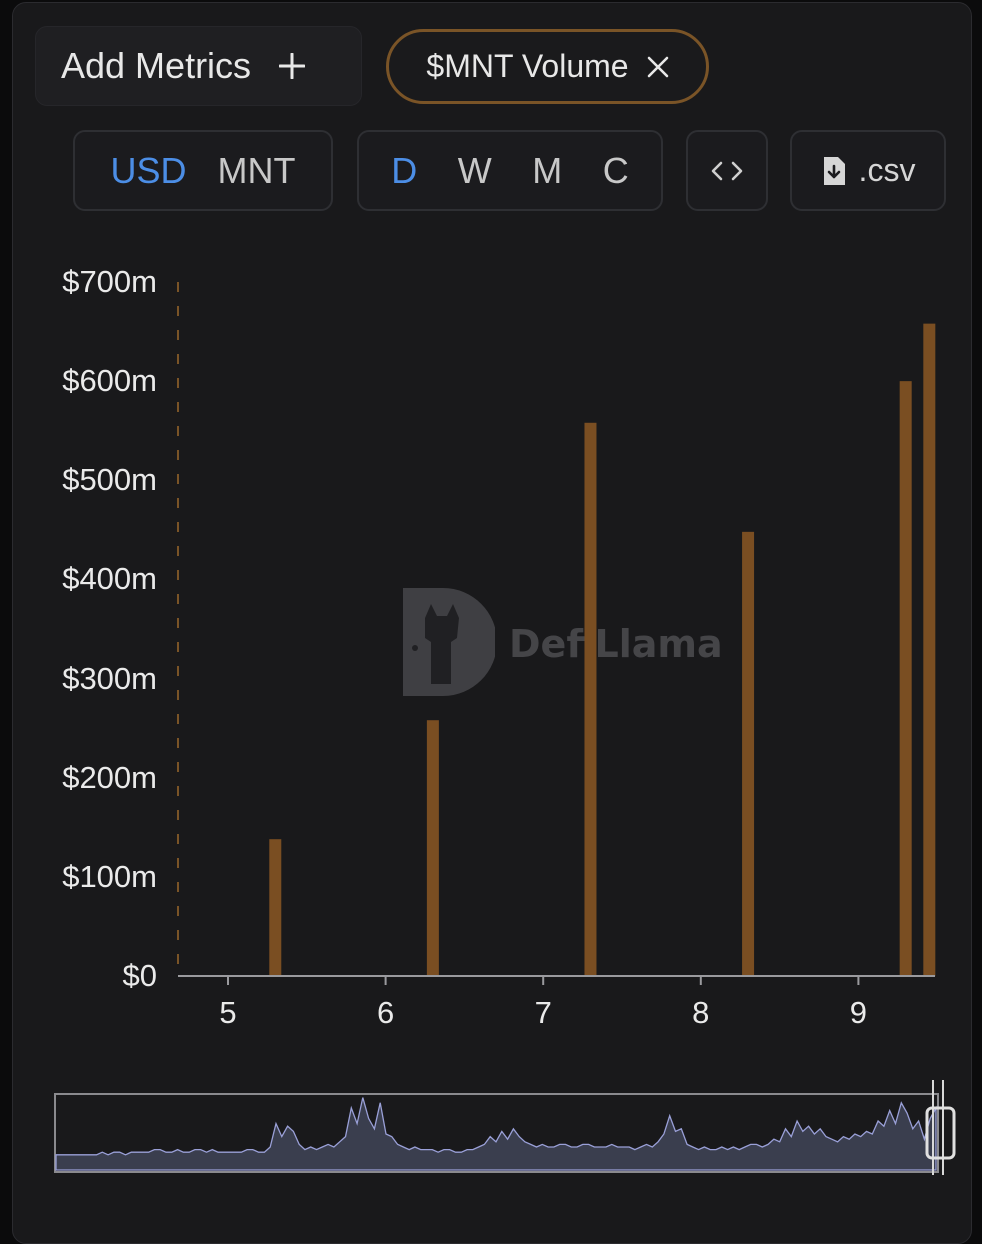 The height and width of the screenshot is (1244, 982). What do you see at coordinates (543, 1012) in the screenshot?
I see `x-tick-label: 7` at bounding box center [543, 1012].